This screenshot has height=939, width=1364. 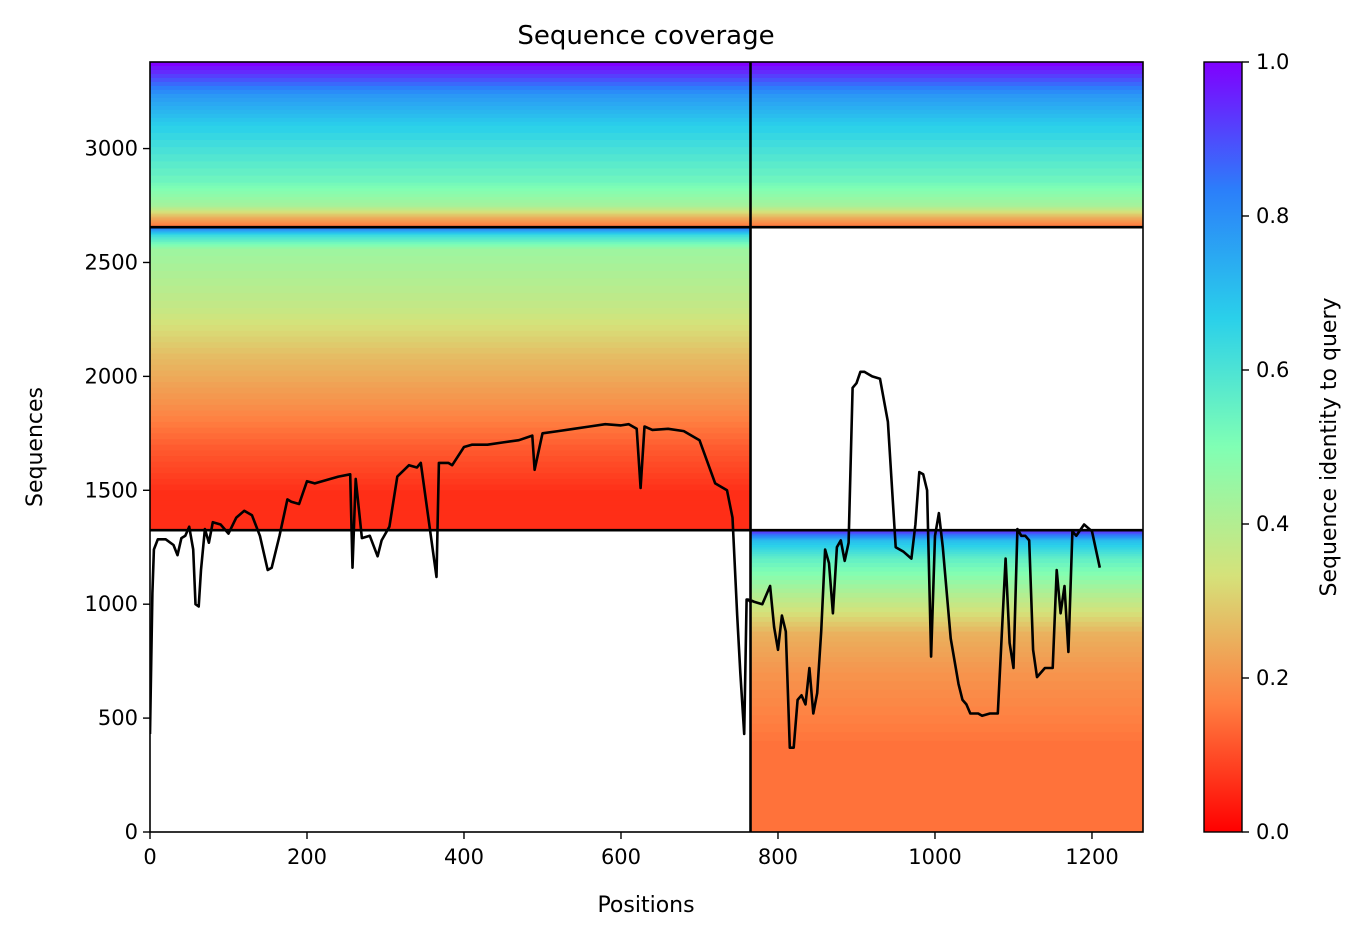 What do you see at coordinates (1272, 216) in the screenshot?
I see `colorbar-tick-label: 0.8` at bounding box center [1272, 216].